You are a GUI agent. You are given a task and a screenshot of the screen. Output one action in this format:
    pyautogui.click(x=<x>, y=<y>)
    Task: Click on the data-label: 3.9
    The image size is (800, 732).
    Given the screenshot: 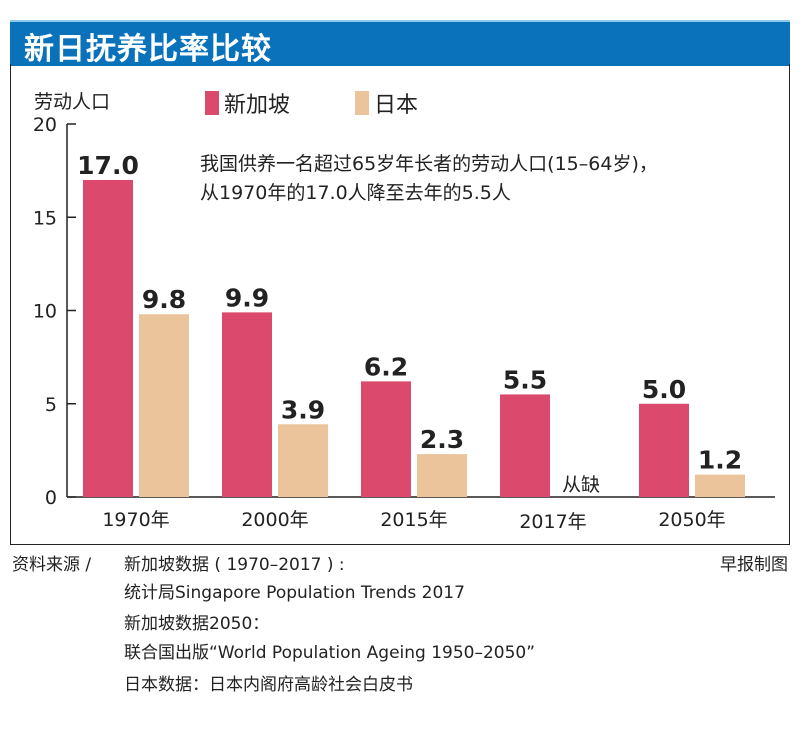 What is the action you would take?
    pyautogui.click(x=303, y=409)
    